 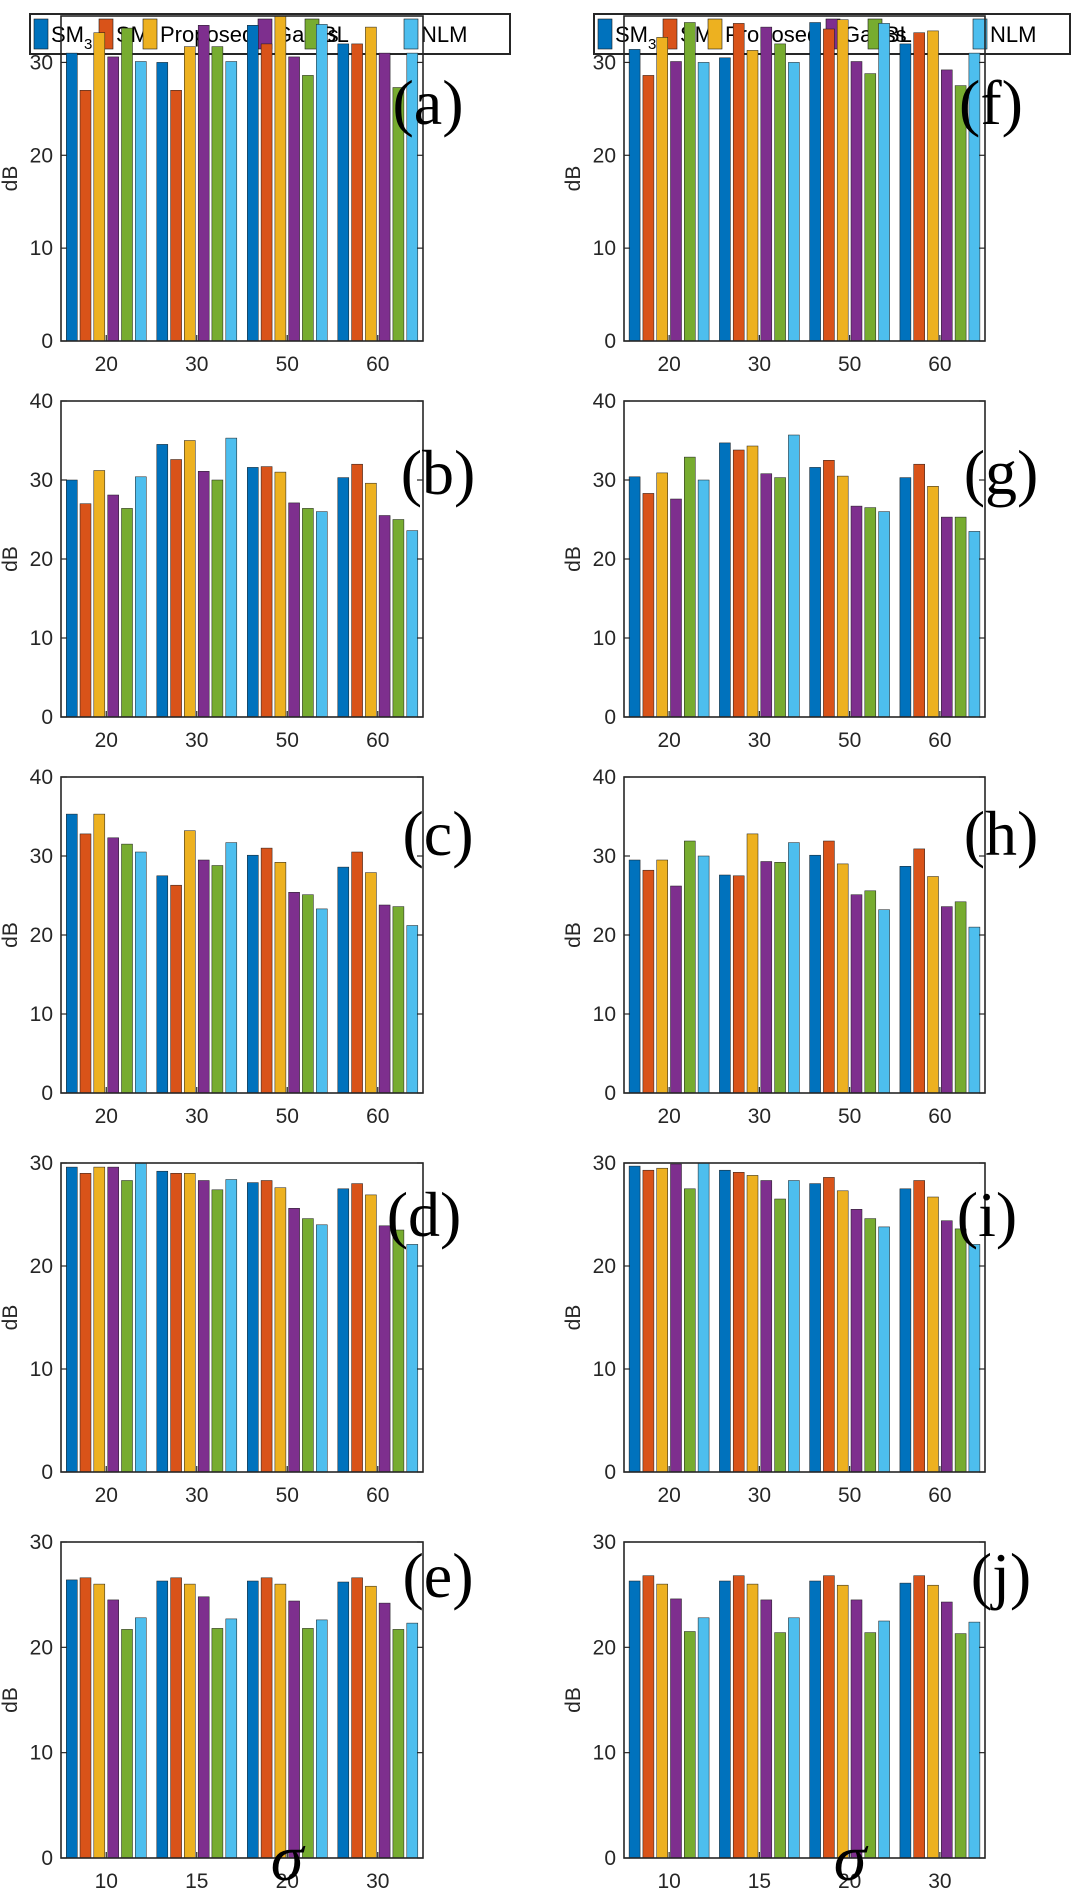 What do you see at coordinates (237, 571) in the screenshot?
I see `chart-panel-b: 0 10 20 30 40 20 30 50 60 dB (b)` at bounding box center [237, 571].